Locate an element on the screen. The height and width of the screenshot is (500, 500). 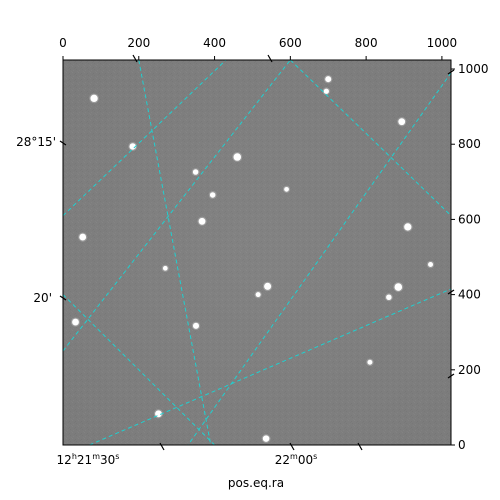
right-tick-label: 0 is located at coordinates (462, 445).